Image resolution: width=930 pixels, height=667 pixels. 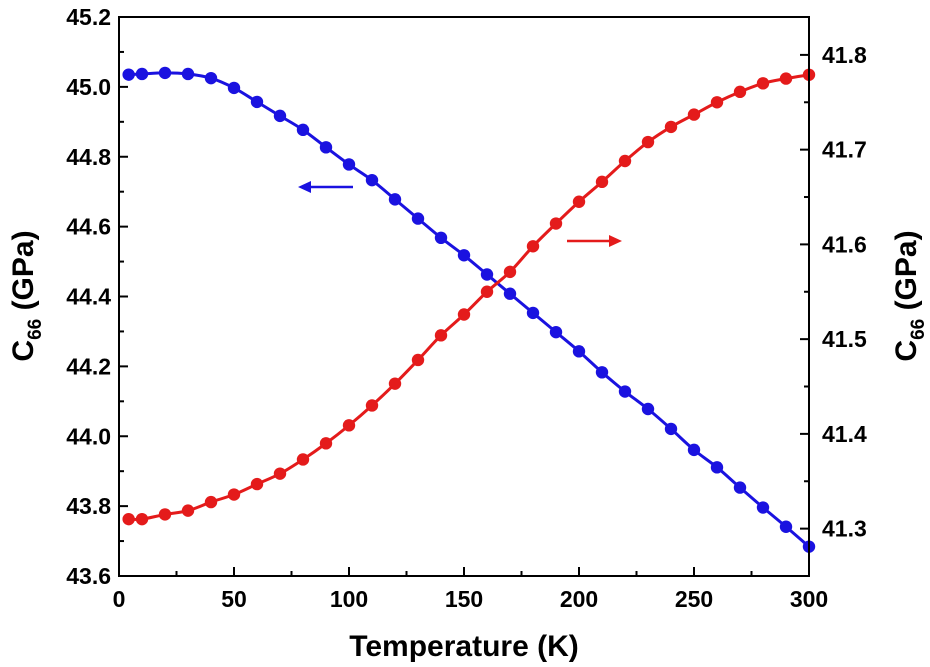 I want to click on y-right-title-unit: (GPa), so click(x=906, y=274).